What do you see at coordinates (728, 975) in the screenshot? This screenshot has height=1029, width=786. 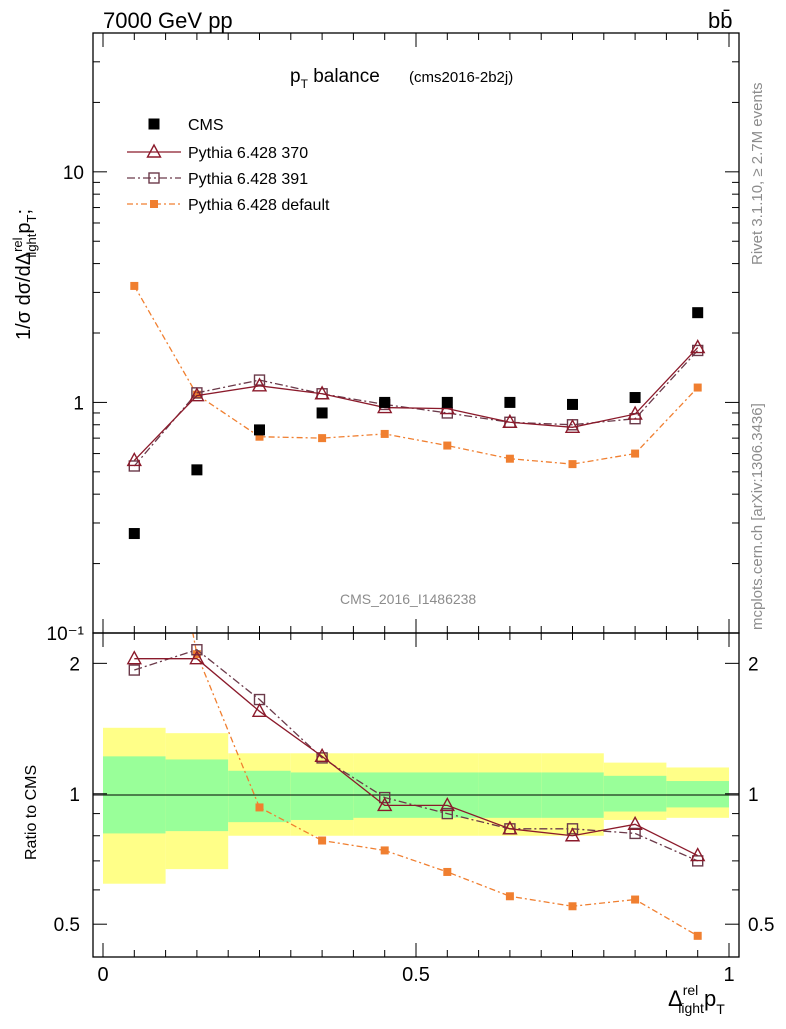 I see `x-tick-label: 1` at bounding box center [728, 975].